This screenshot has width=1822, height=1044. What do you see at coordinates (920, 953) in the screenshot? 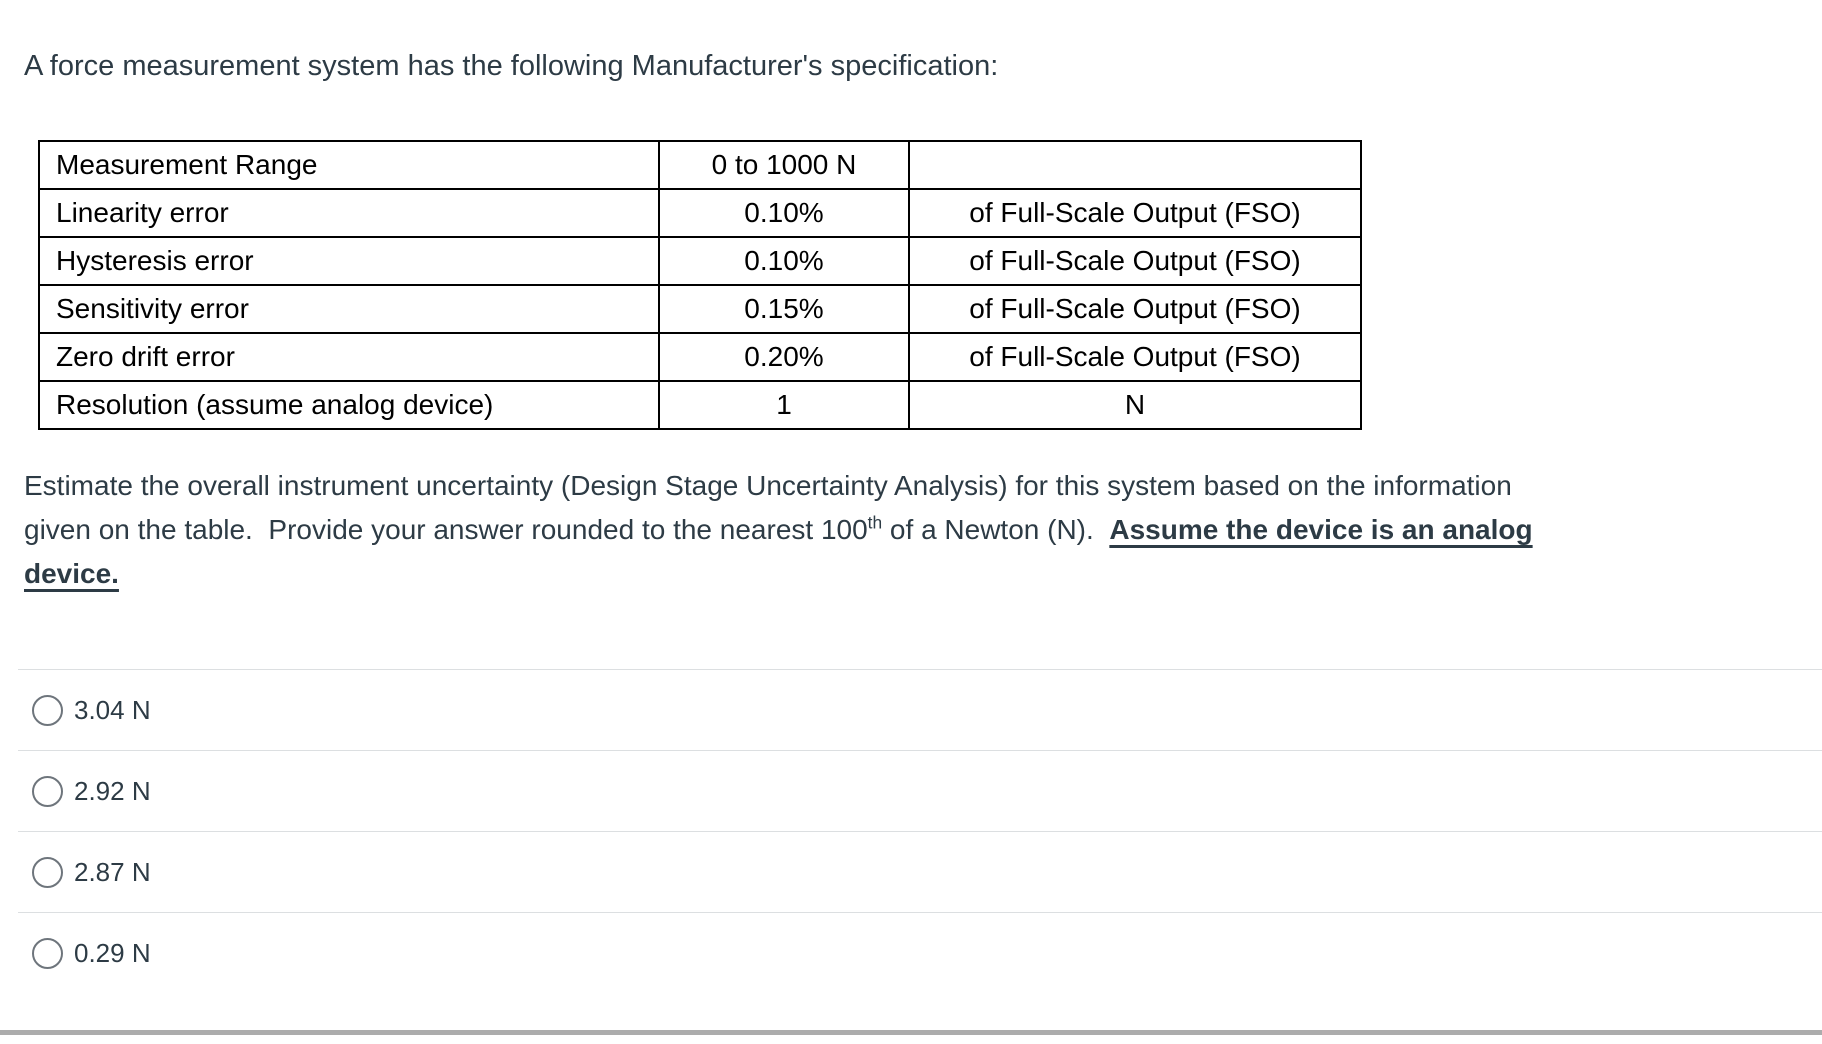
I see `answer-option-4: 0.29 N` at bounding box center [920, 953].